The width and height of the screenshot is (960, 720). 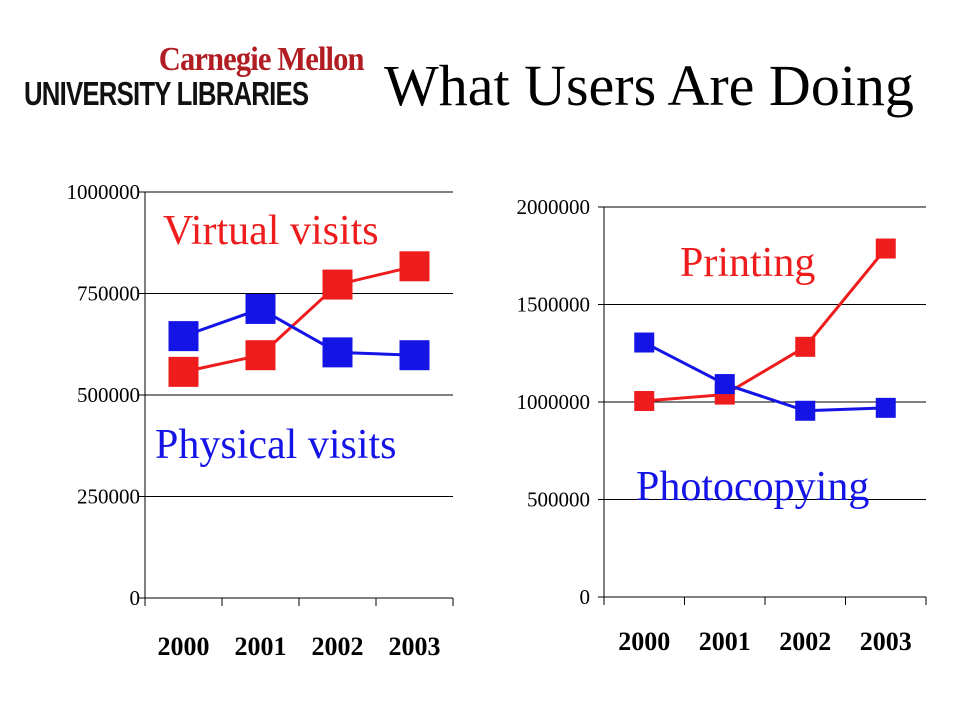 What do you see at coordinates (166, 93) in the screenshot?
I see `logo-line-university-libraries: UNIVERSITY LIBRARIES` at bounding box center [166, 93].